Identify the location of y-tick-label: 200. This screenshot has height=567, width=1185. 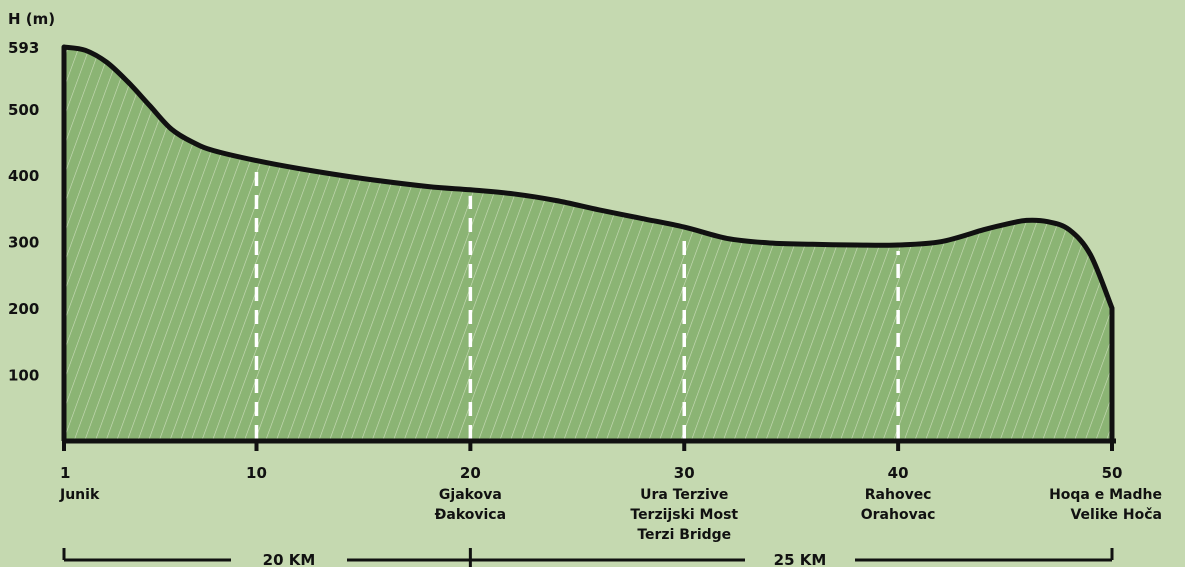
(23, 309).